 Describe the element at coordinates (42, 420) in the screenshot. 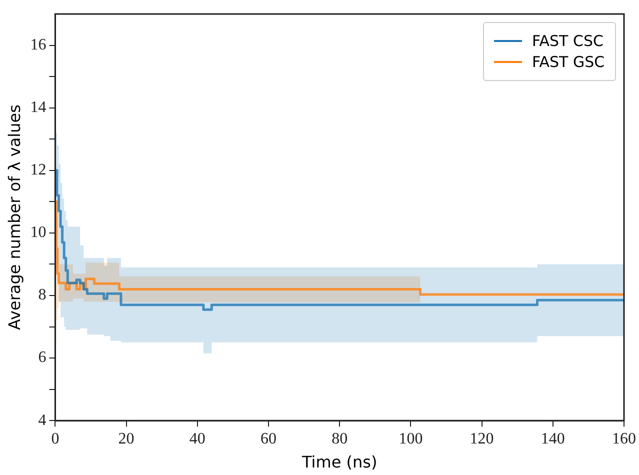

I see `y-tick-label: 4` at that location.